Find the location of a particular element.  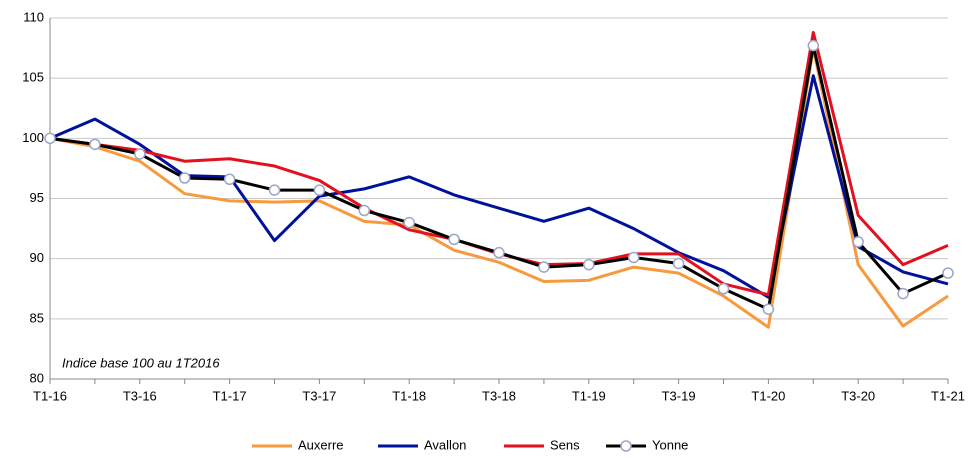

x-tick-label: T1-20 is located at coordinates (768, 395).